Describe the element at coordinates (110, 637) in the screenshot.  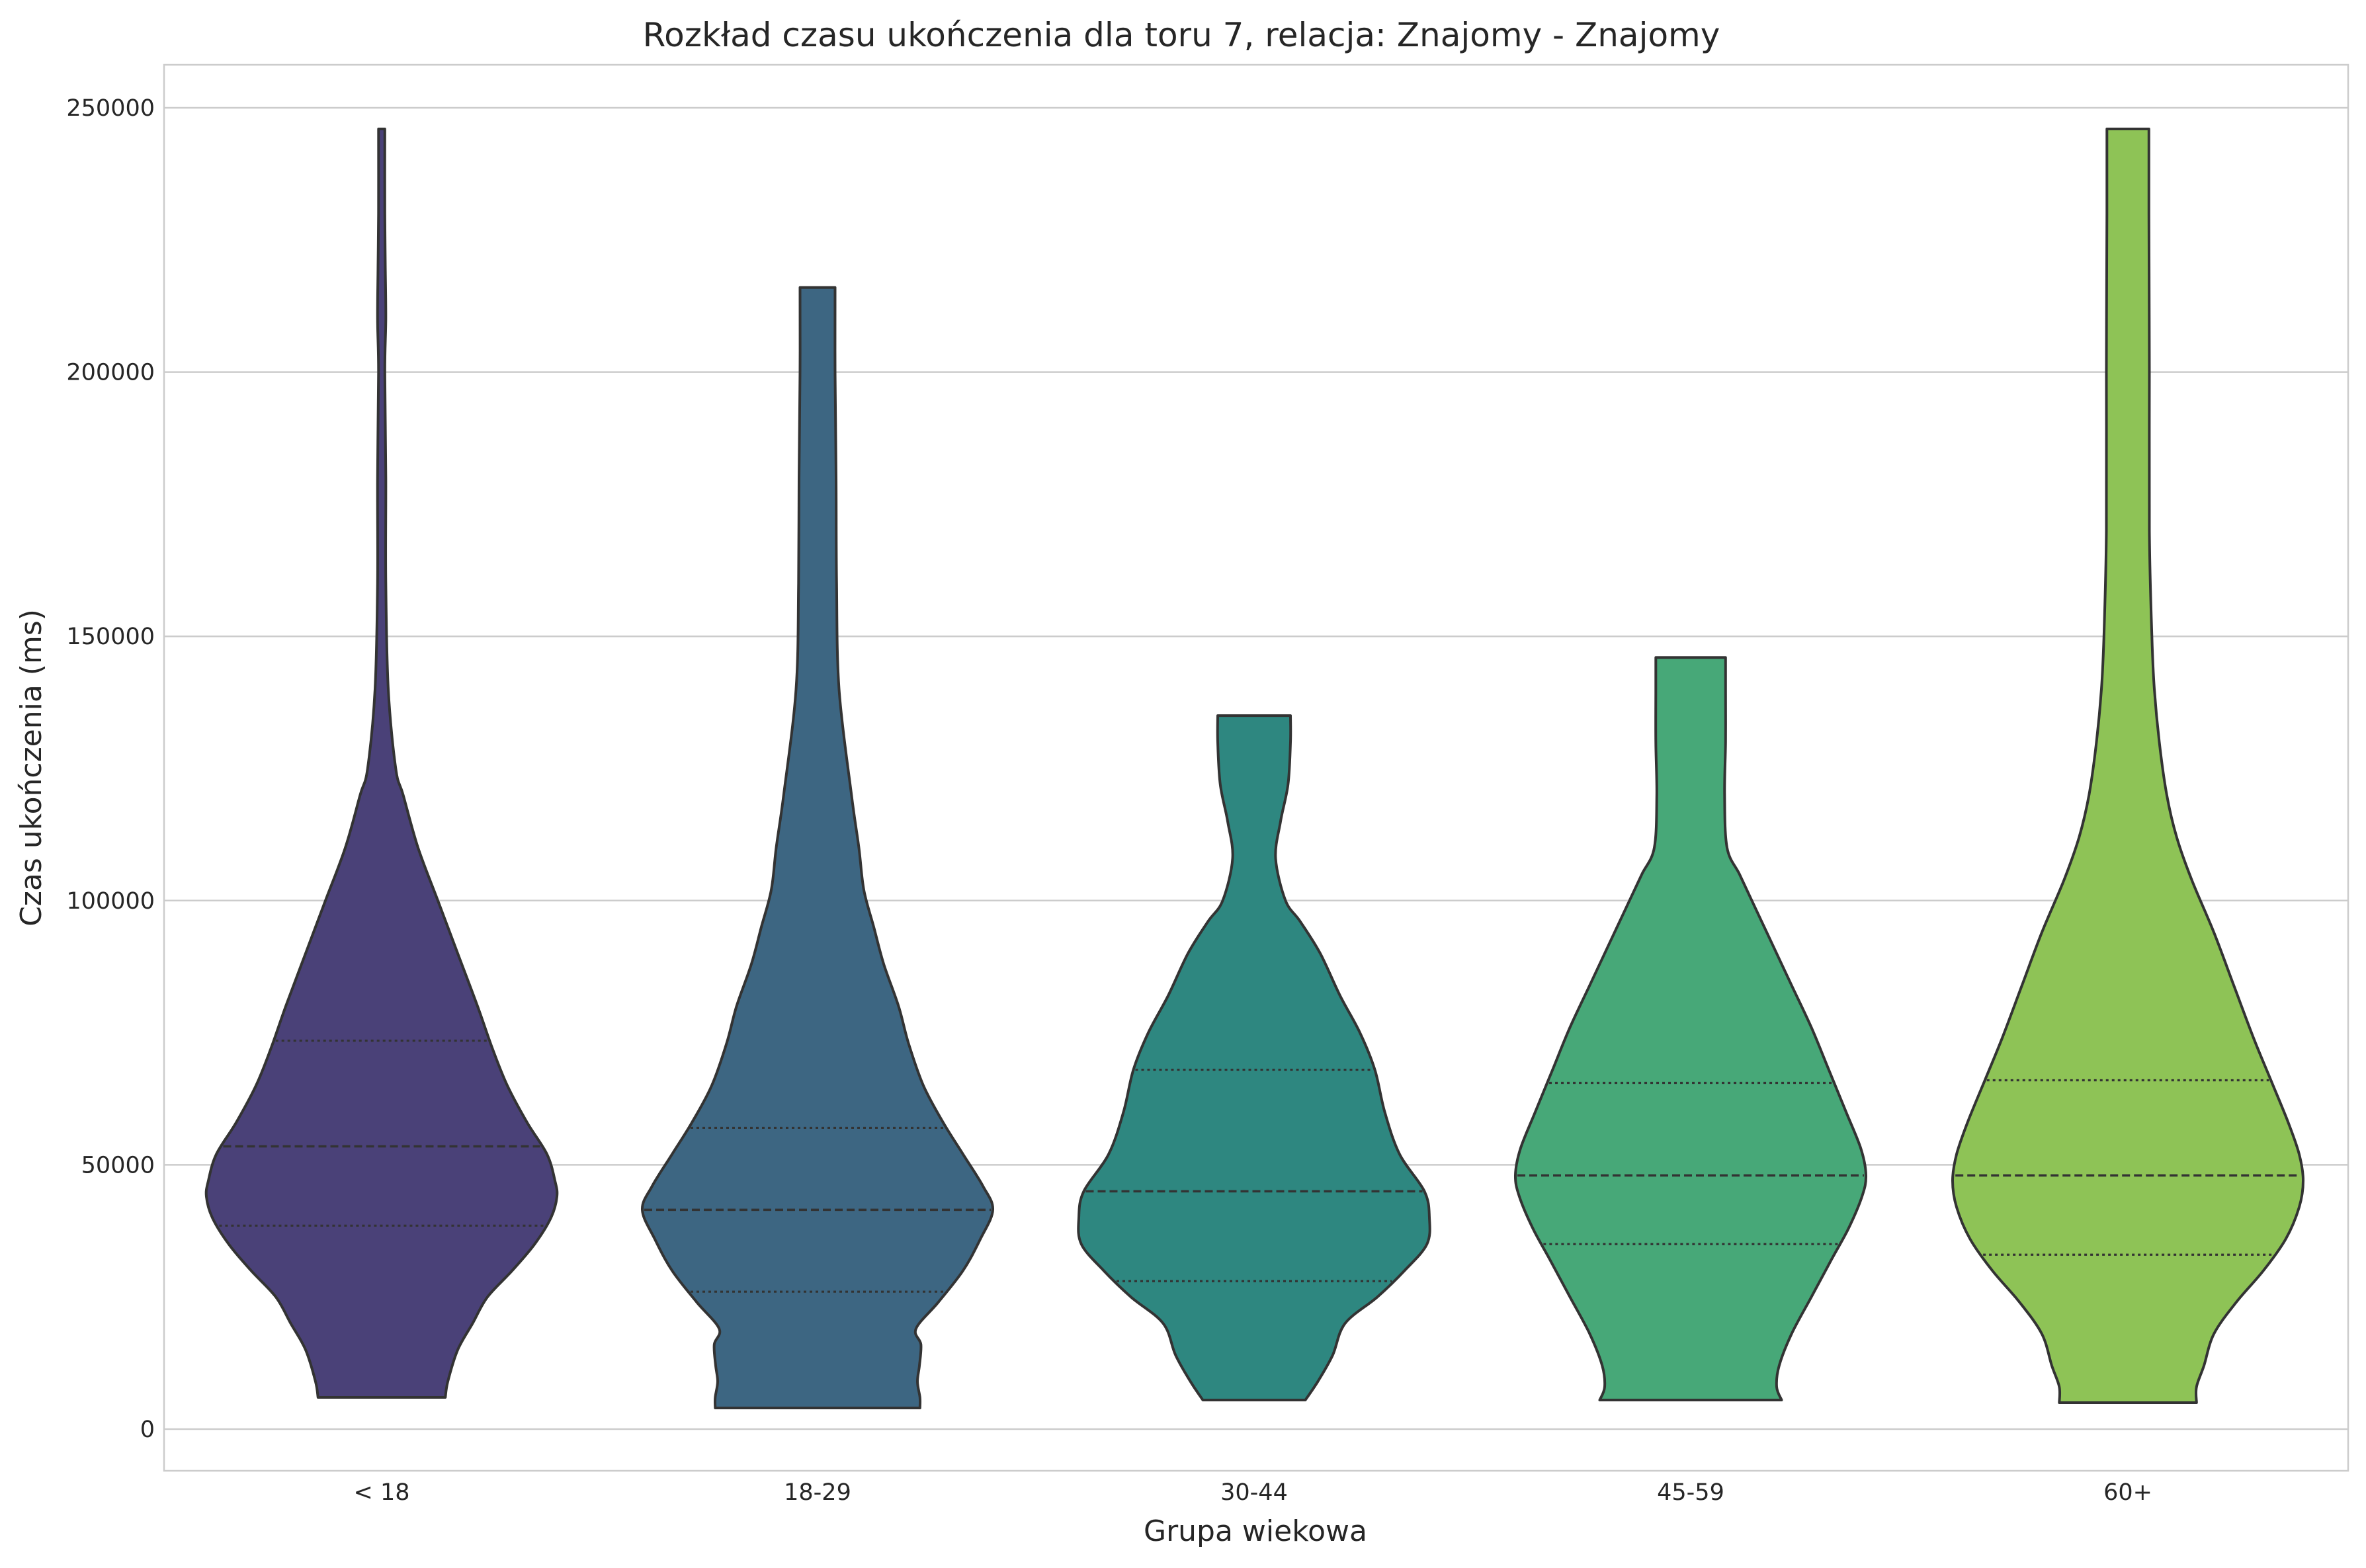
I see `y-tick-label: 150000` at that location.